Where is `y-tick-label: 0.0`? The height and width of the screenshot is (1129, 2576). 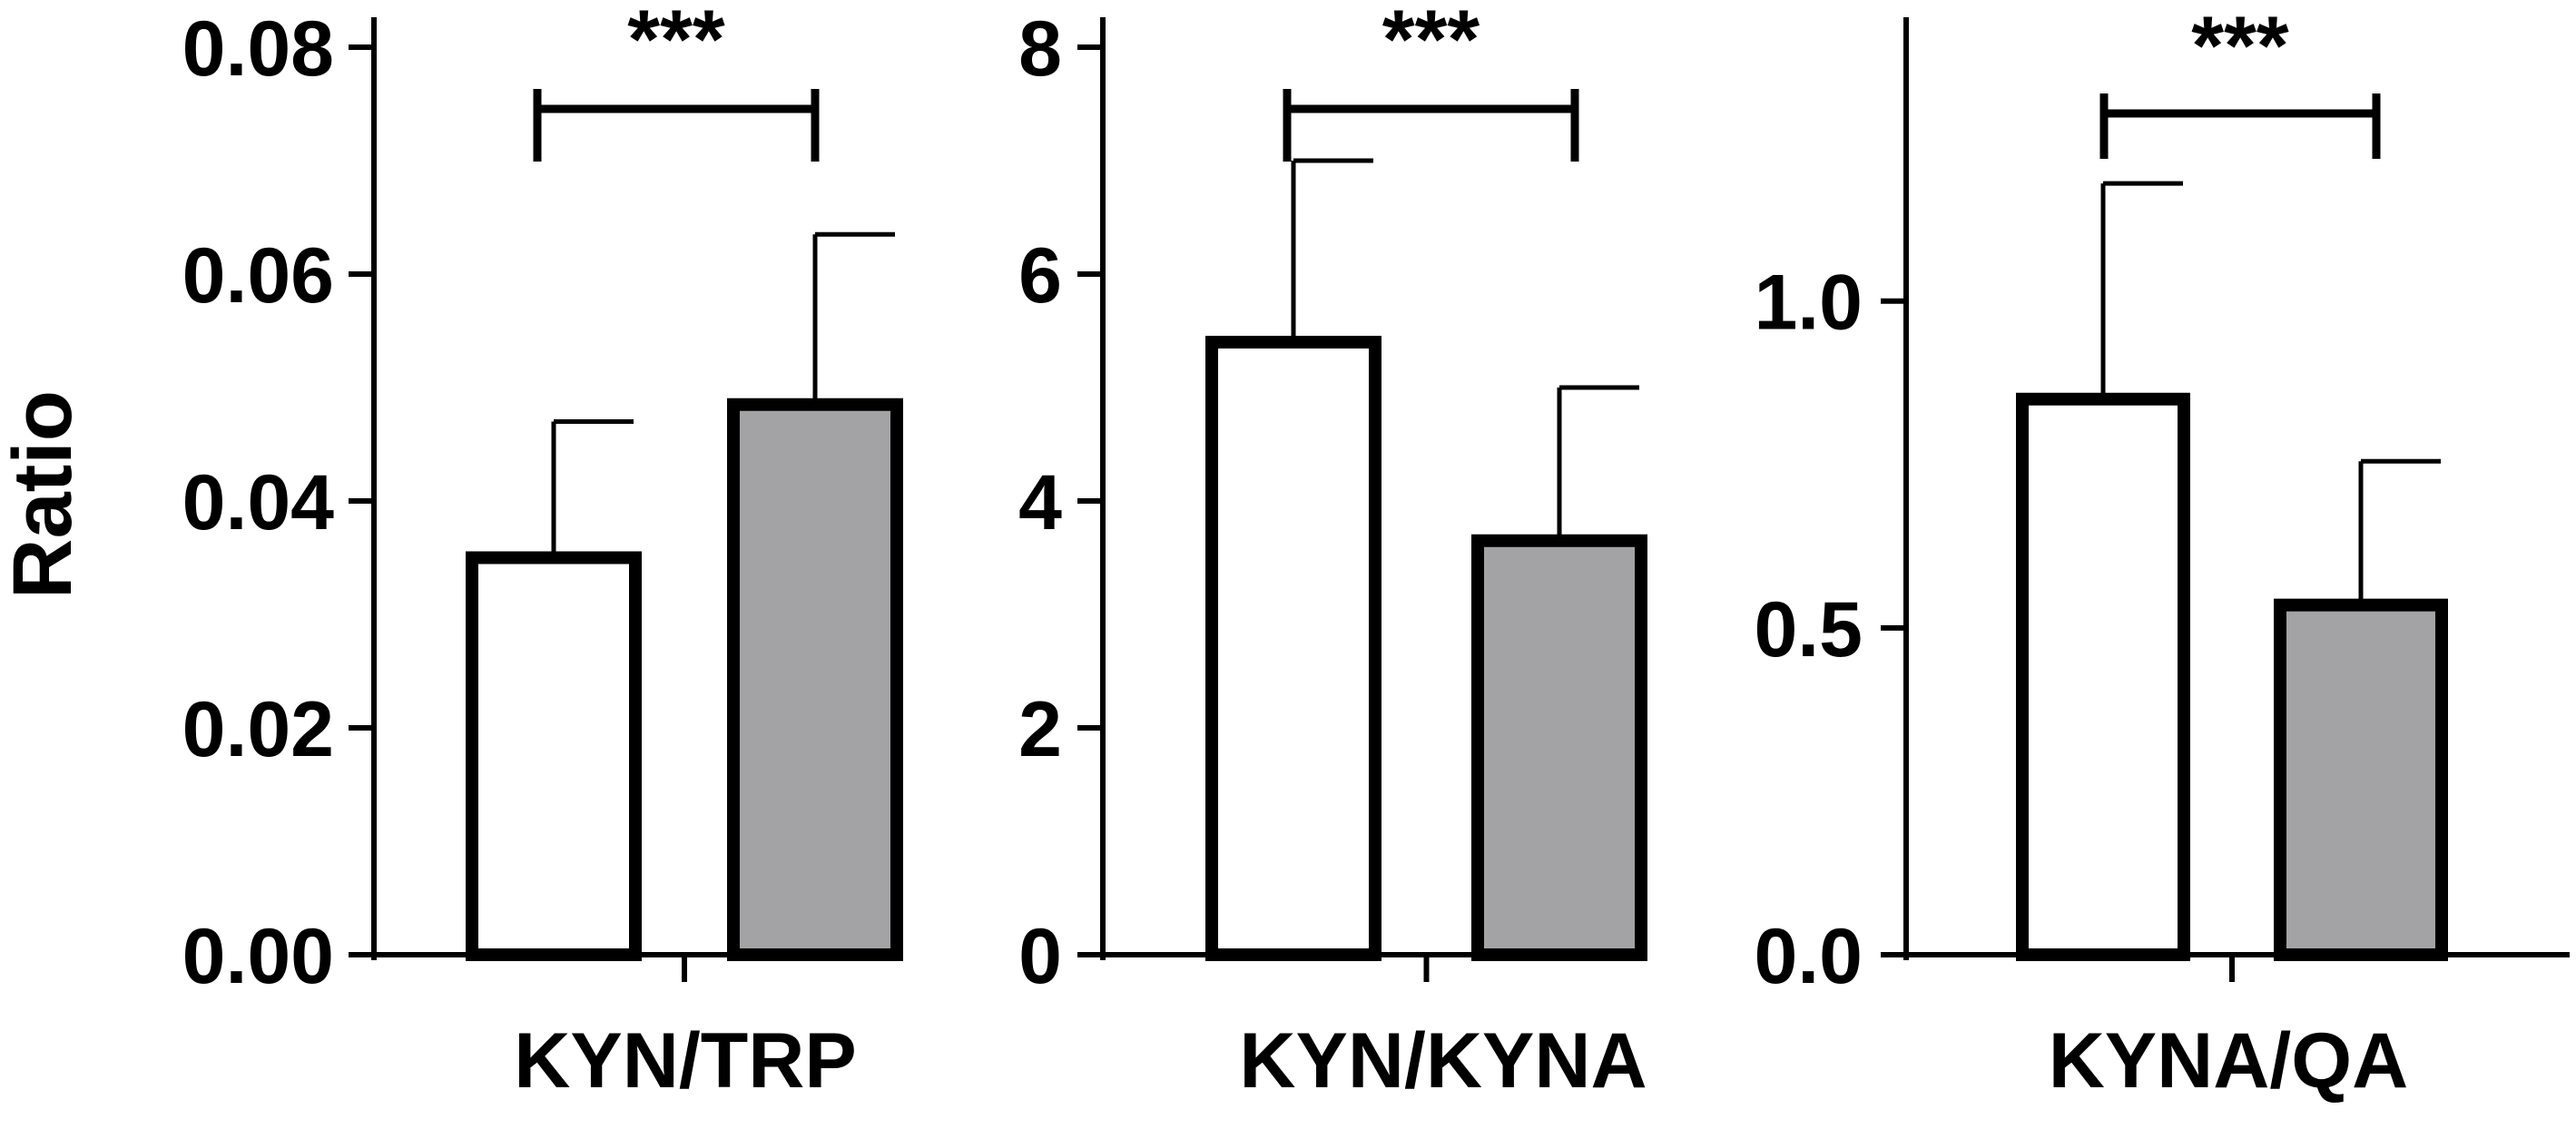
y-tick-label: 0.0 is located at coordinates (1808, 956).